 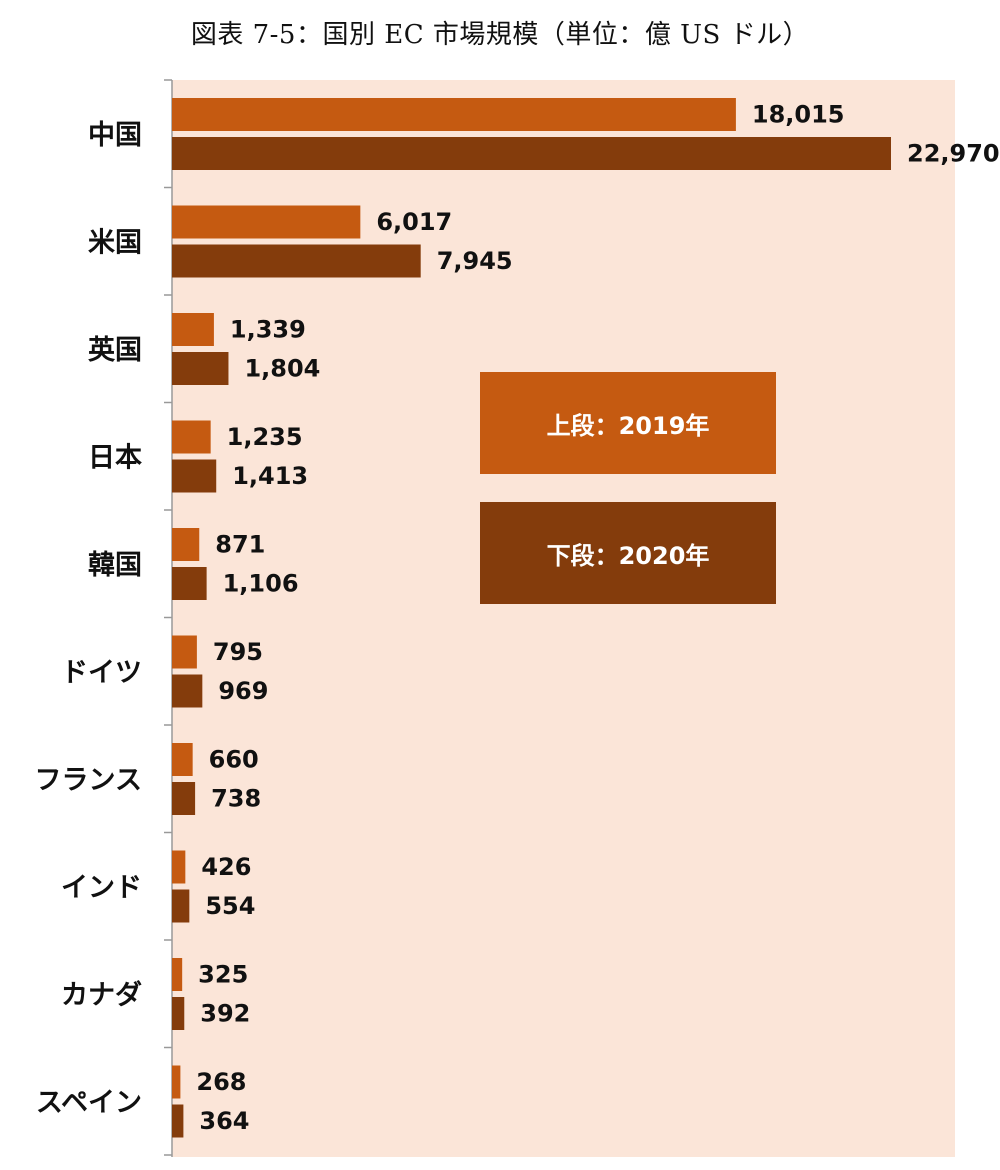 What do you see at coordinates (88, 780) in the screenshot?
I see `category-label: フランス` at bounding box center [88, 780].